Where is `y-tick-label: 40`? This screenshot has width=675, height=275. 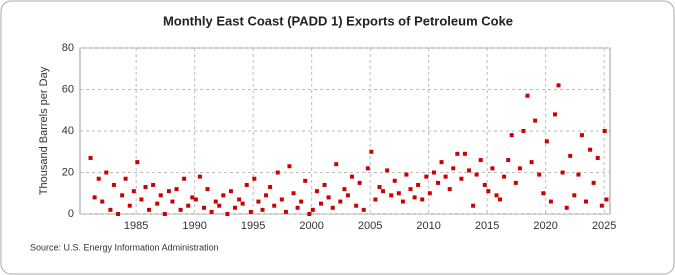 y-tick-label: 40 is located at coordinates (68, 131).